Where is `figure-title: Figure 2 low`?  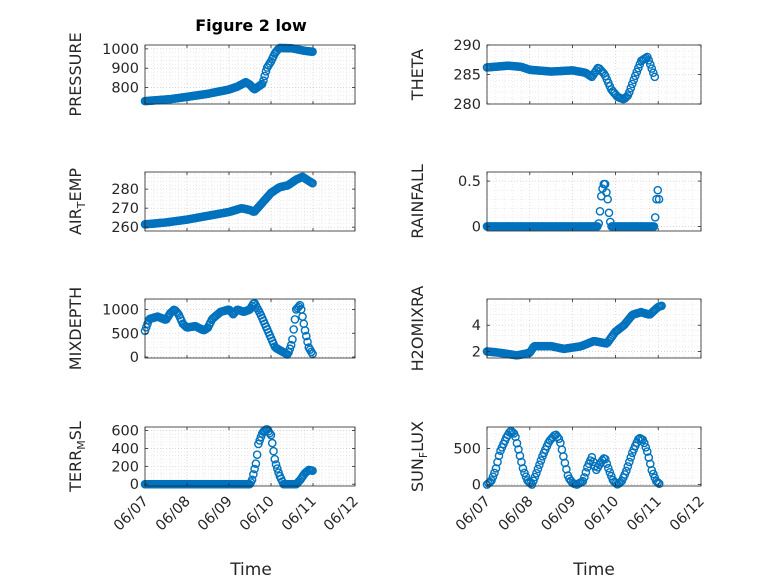 figure-title: Figure 2 low is located at coordinates (251, 25).